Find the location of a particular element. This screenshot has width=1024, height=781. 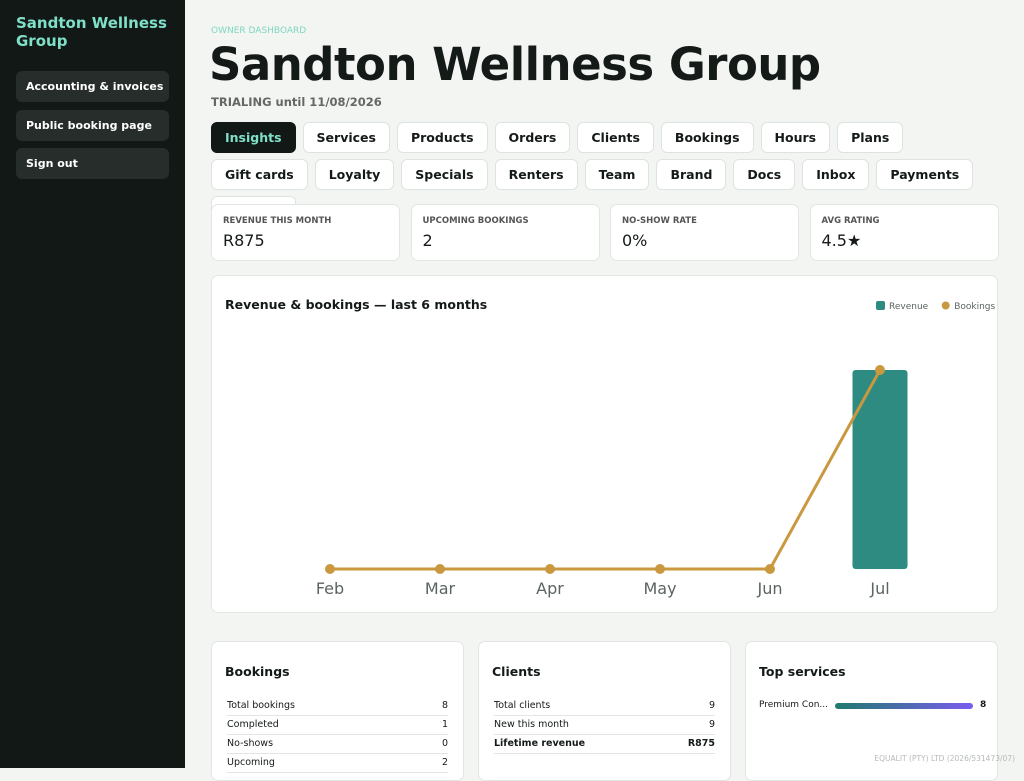

stat-card: AVG RATING 4.5★ is located at coordinates (904, 232).